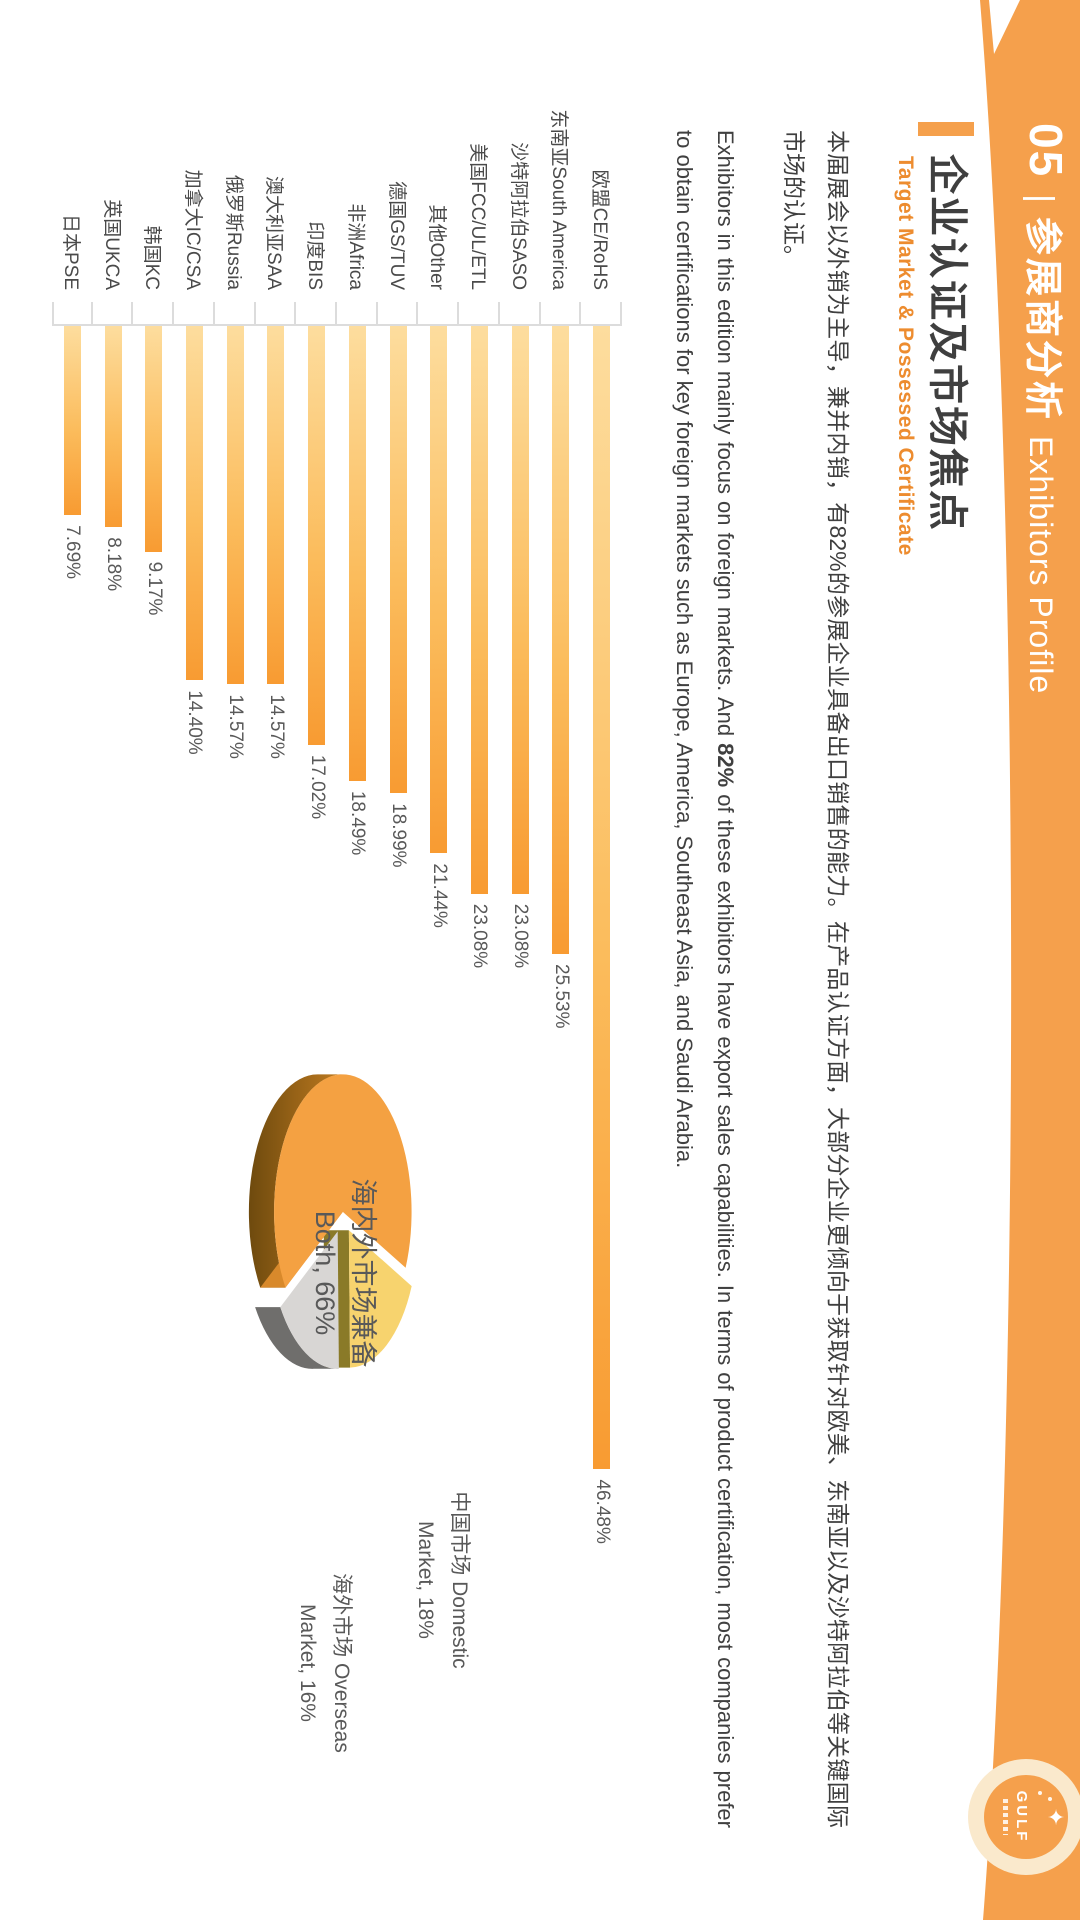  Describe the element at coordinates (1005, 1817) in the screenshot. I see `gulf-logo-smallprint` at that location.